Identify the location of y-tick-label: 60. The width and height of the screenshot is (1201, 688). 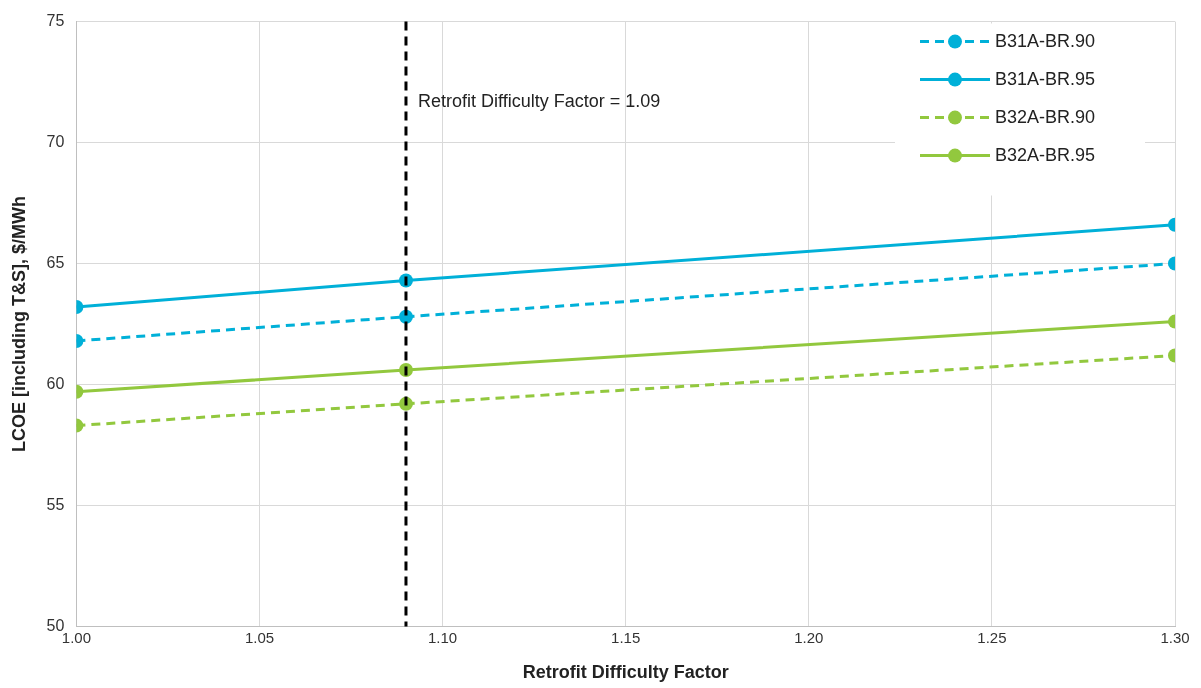
(55, 383).